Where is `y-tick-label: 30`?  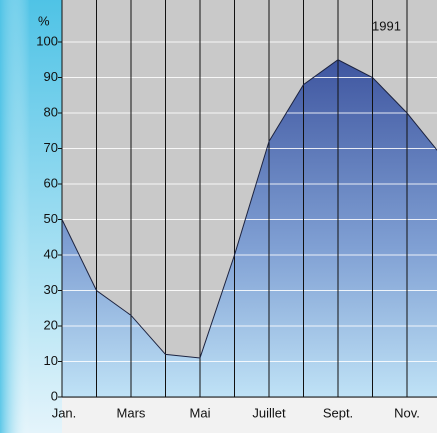
y-tick-label: 30 is located at coordinates (51, 289).